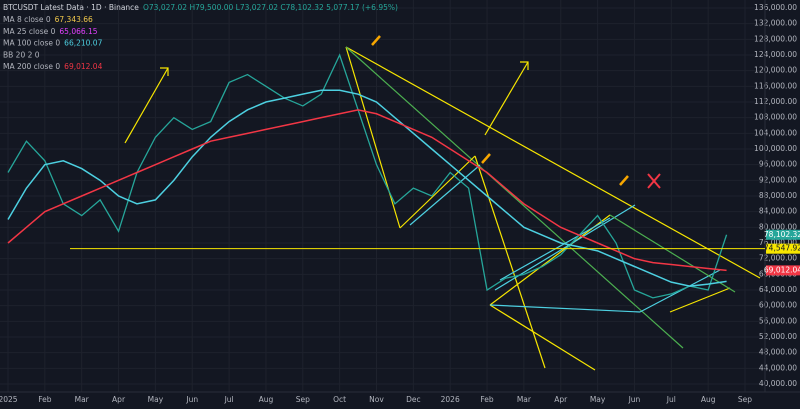  I want to click on legend-value: 69,012.04, so click(83, 66).